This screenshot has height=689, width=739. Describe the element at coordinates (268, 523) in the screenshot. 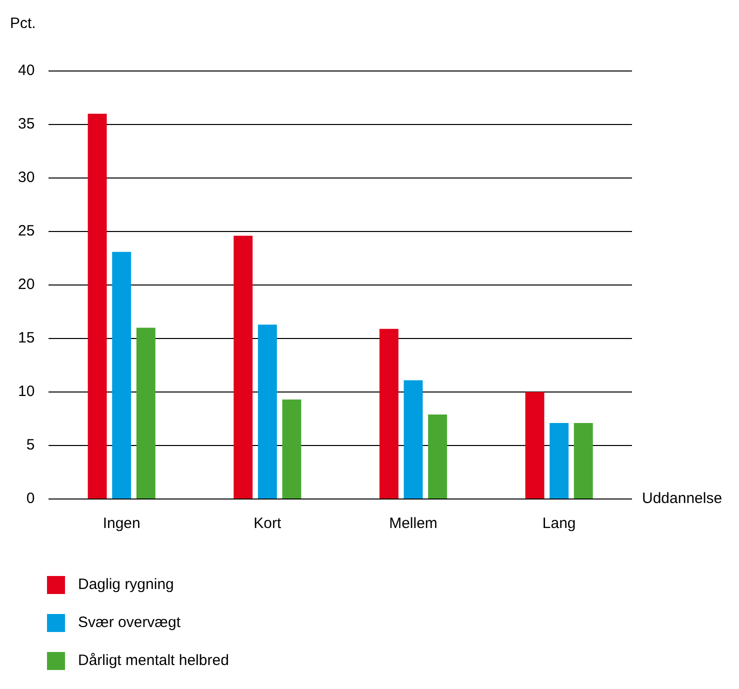

I see `x-tick-label: Kort` at that location.